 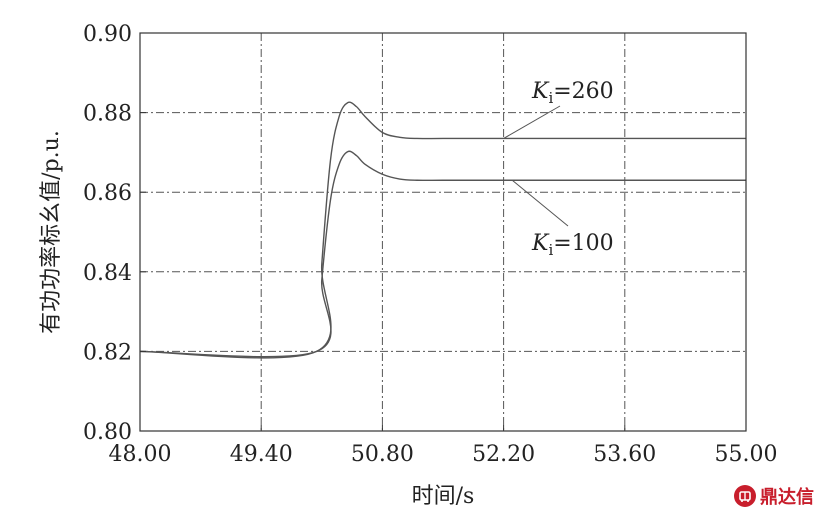 What do you see at coordinates (140, 454) in the screenshot?
I see `x-tick-label: 48.00` at bounding box center [140, 454].